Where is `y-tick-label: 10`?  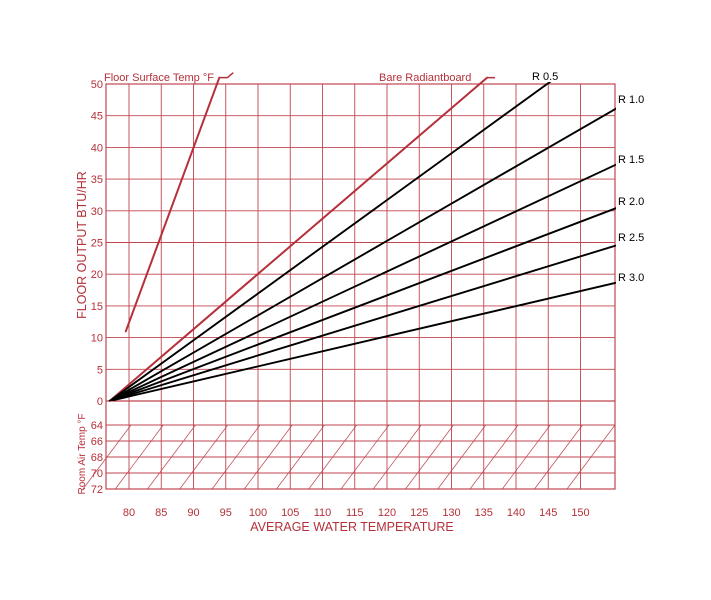
y-tick-label: 10 is located at coordinates (97, 339).